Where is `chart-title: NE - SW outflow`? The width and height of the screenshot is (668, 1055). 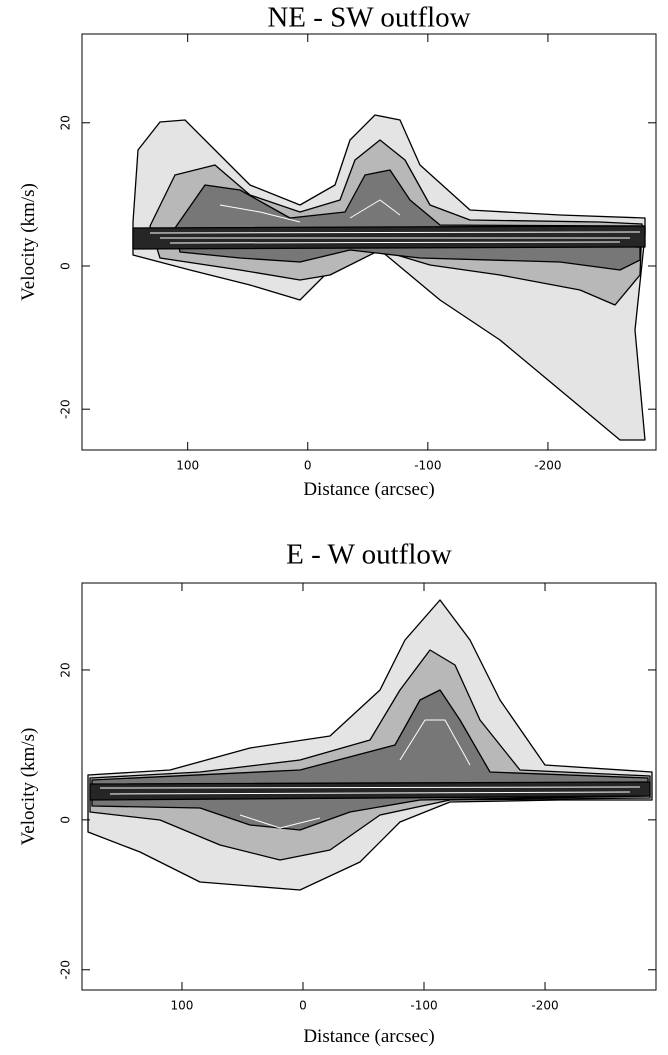 chart-title: NE - SW outflow is located at coordinates (368, 18).